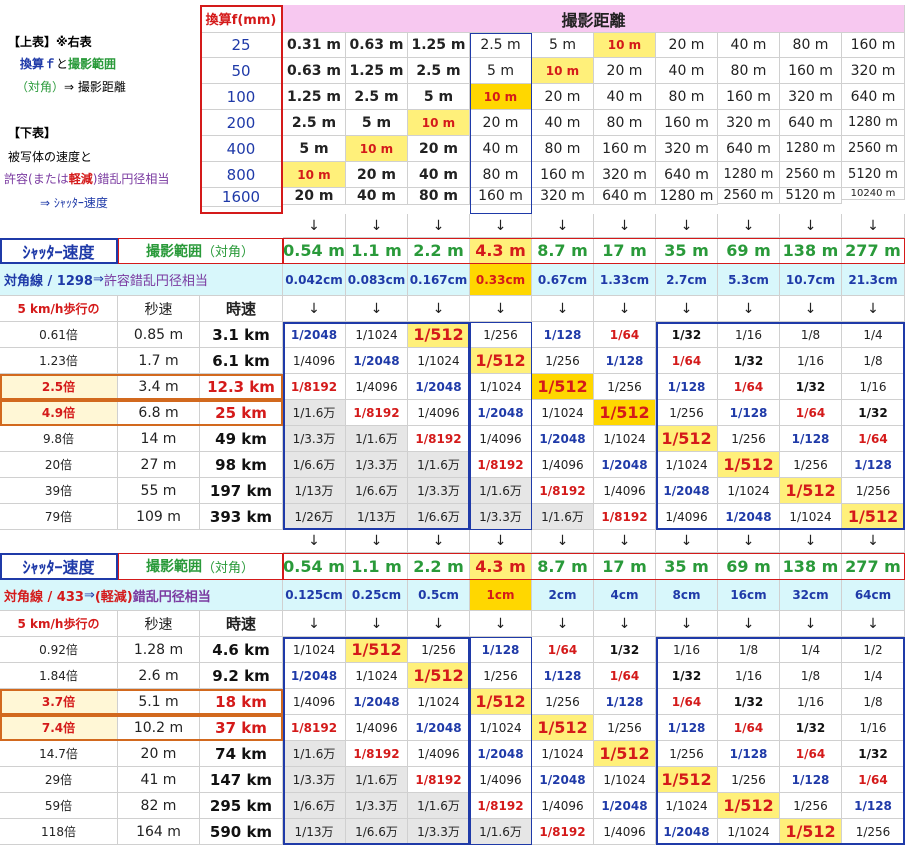  I want to click on multiplier: 3.7倍, so click(59, 702).